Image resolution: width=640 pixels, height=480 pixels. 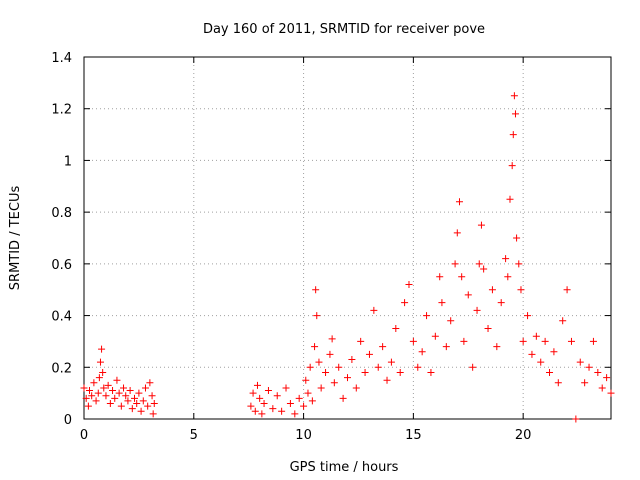 I want to click on x-axis-label: GPS time / hours, so click(x=344, y=467).